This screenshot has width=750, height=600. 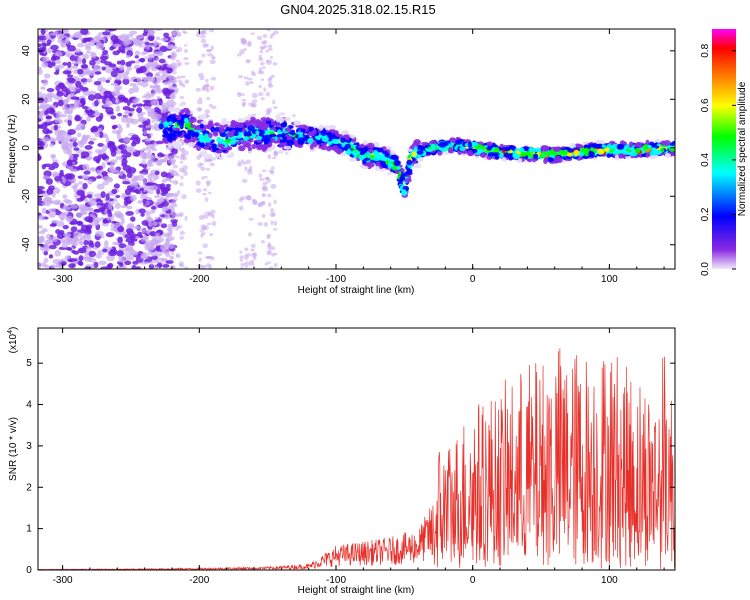 What do you see at coordinates (473, 580) in the screenshot?
I see `snr-xtick-label-3: 0` at bounding box center [473, 580].